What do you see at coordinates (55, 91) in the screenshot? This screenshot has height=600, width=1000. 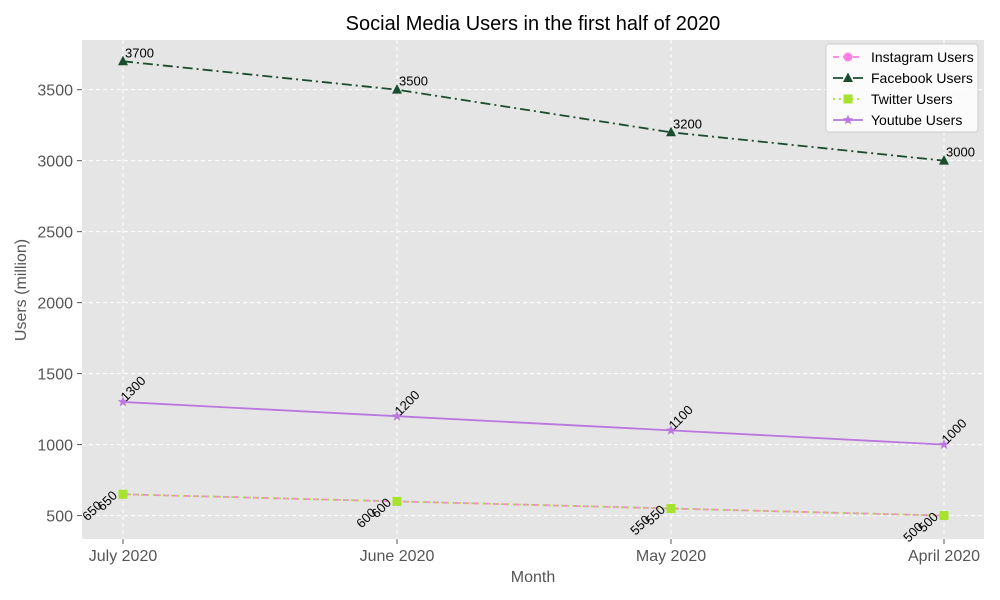 I see `y-tick-label: 3500` at bounding box center [55, 91].